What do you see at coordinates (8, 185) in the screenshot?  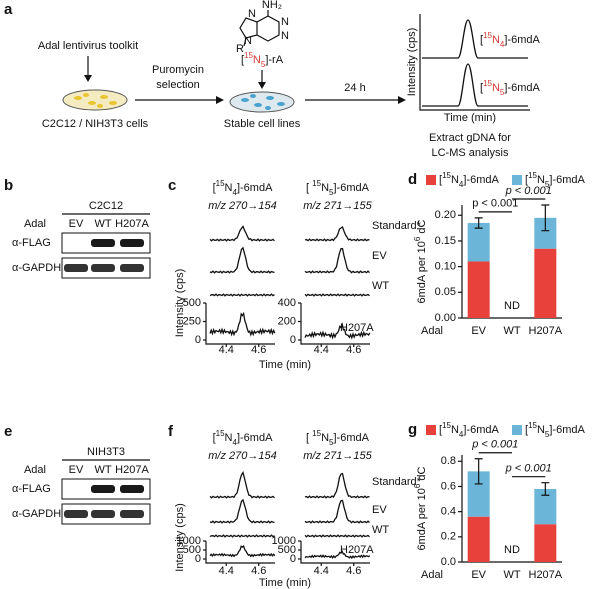 I see `panel-label: b` at bounding box center [8, 185].